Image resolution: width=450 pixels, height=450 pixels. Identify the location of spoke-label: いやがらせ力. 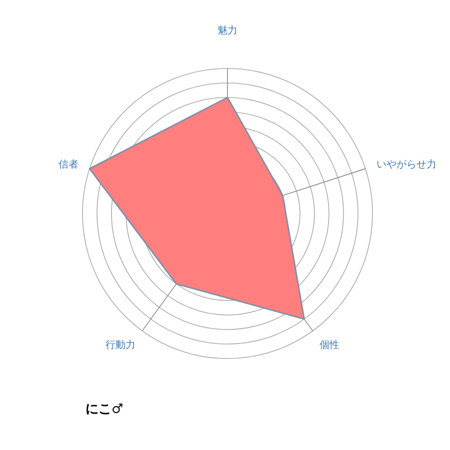
(406, 164).